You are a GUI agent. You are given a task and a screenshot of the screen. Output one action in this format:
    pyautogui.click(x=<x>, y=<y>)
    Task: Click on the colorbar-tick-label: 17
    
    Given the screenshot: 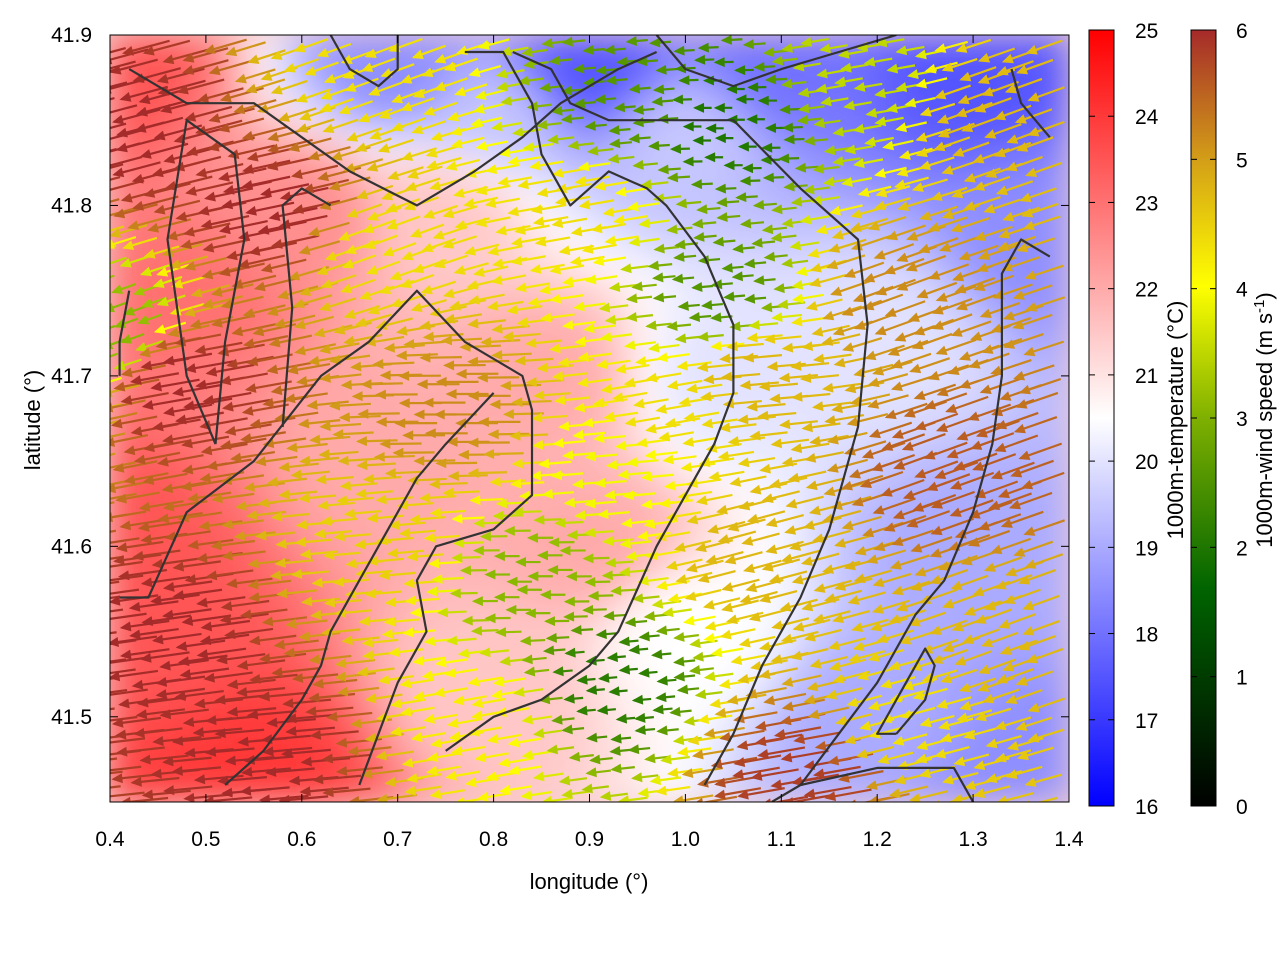 What is the action you would take?
    pyautogui.click(x=1146, y=721)
    